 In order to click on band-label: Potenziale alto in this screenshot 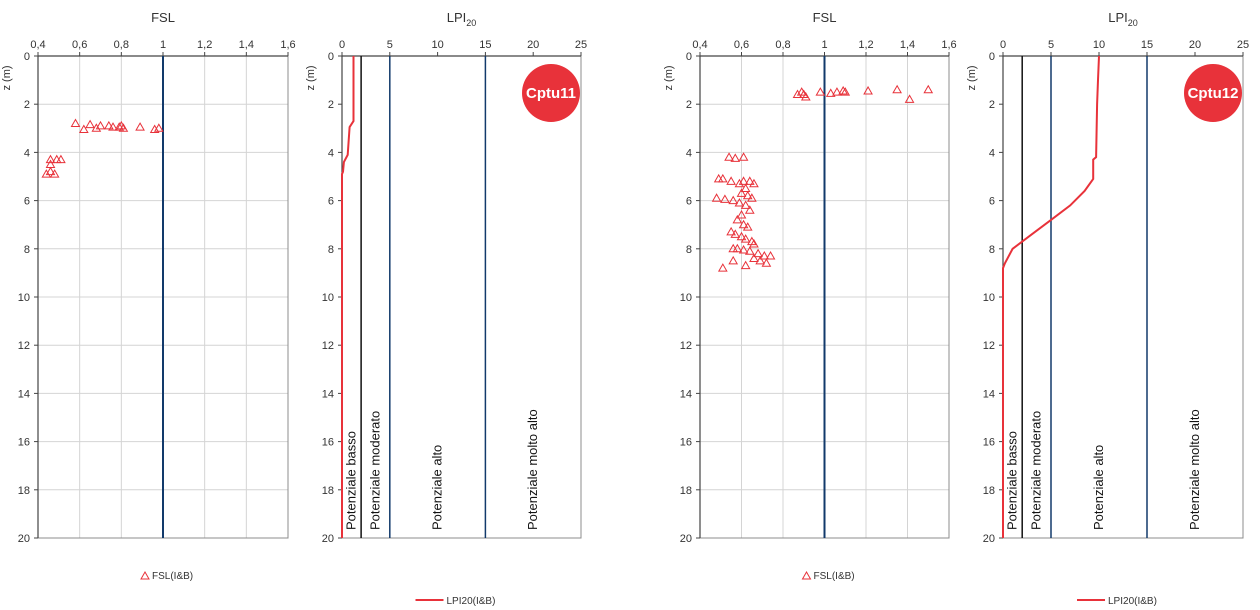, I will do `click(1098, 487)`.